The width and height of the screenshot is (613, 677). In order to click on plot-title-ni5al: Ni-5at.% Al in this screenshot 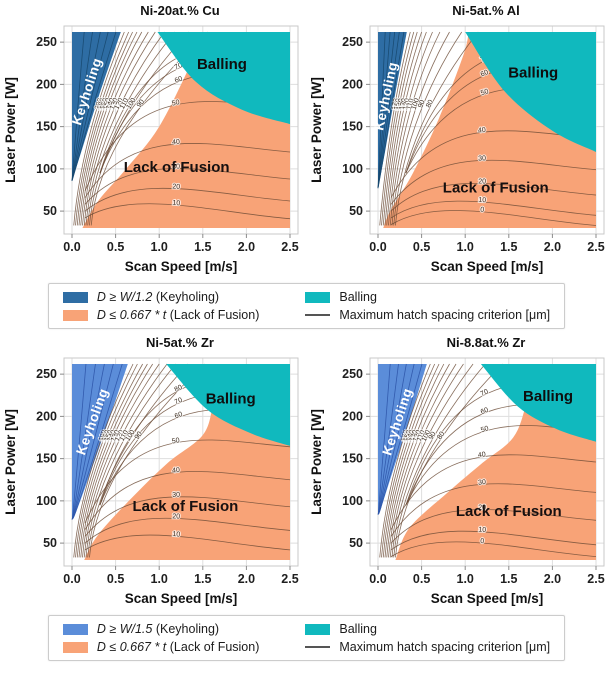, I will do `click(486, 10)`.